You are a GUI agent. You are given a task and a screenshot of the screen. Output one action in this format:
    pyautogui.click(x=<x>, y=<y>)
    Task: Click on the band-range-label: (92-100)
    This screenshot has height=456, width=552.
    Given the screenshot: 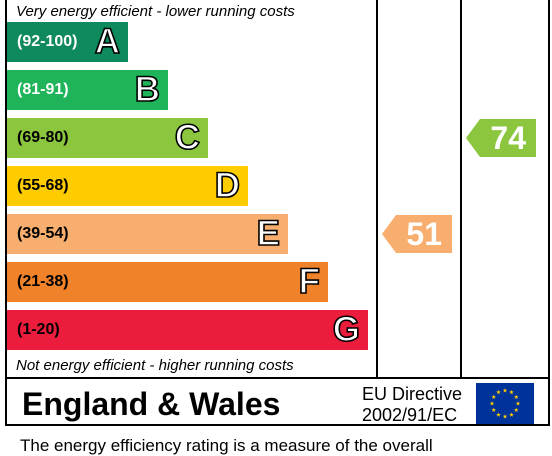 What is the action you would take?
    pyautogui.click(x=47, y=41)
    